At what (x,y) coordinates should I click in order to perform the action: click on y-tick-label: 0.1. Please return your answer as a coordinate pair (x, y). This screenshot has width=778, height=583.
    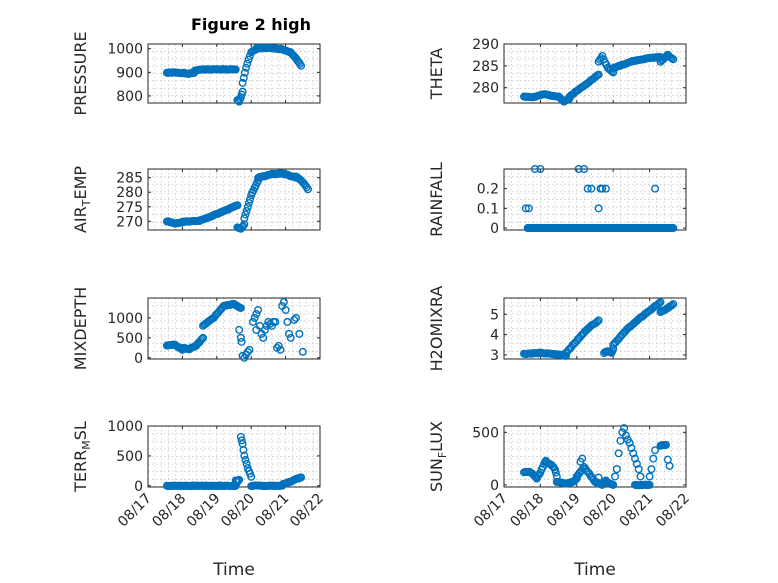
    Looking at the image, I should click on (488, 209).